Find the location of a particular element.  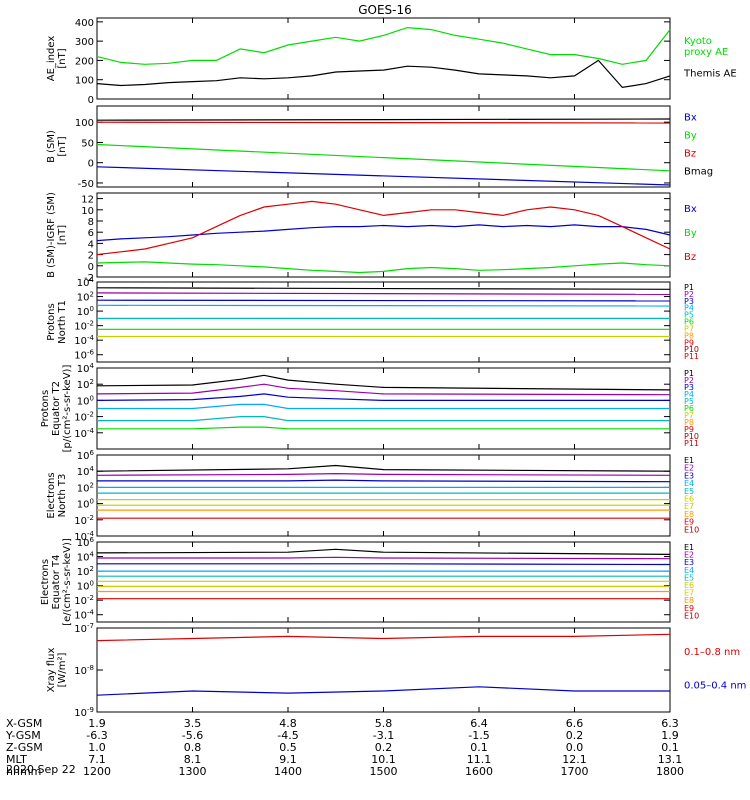

y-axis-label: Protons is located at coordinates (45, 408).